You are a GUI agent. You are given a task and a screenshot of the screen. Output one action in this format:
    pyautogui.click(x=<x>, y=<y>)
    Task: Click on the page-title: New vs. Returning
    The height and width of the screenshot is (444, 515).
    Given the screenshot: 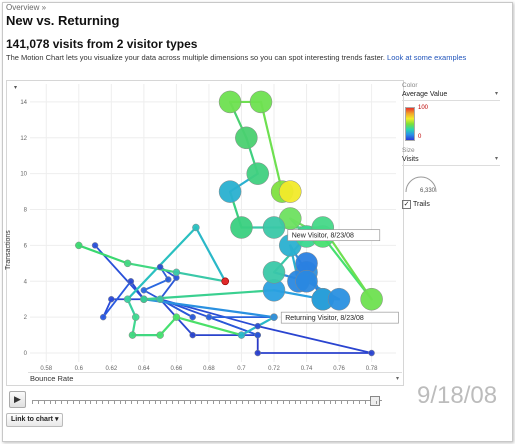 What is the action you would take?
    pyautogui.click(x=63, y=20)
    